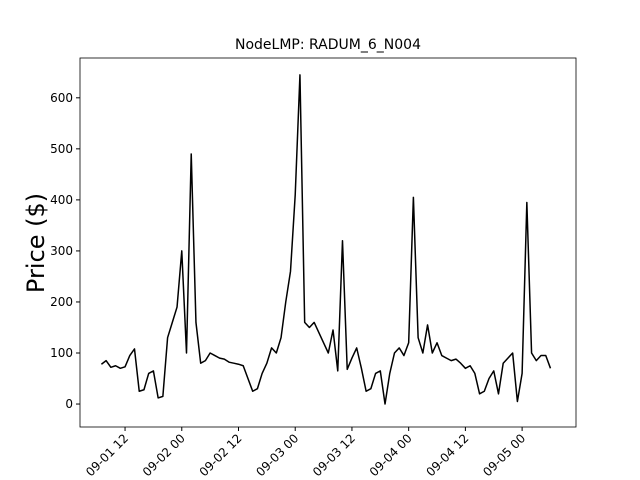  What do you see at coordinates (61, 251) in the screenshot?
I see `y-tick-label: 300` at bounding box center [61, 251].